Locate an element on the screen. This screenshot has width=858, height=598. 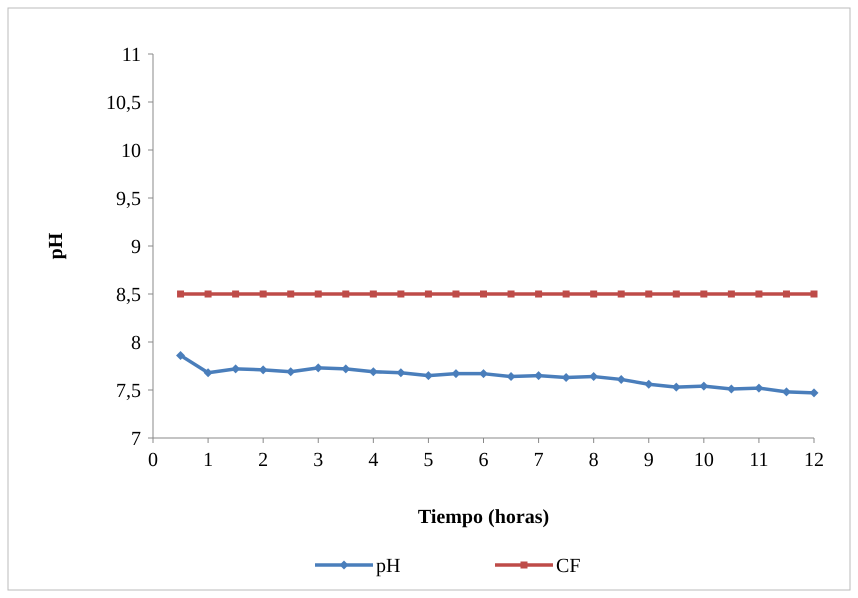
y-tick-label: 11 is located at coordinates (131, 55).